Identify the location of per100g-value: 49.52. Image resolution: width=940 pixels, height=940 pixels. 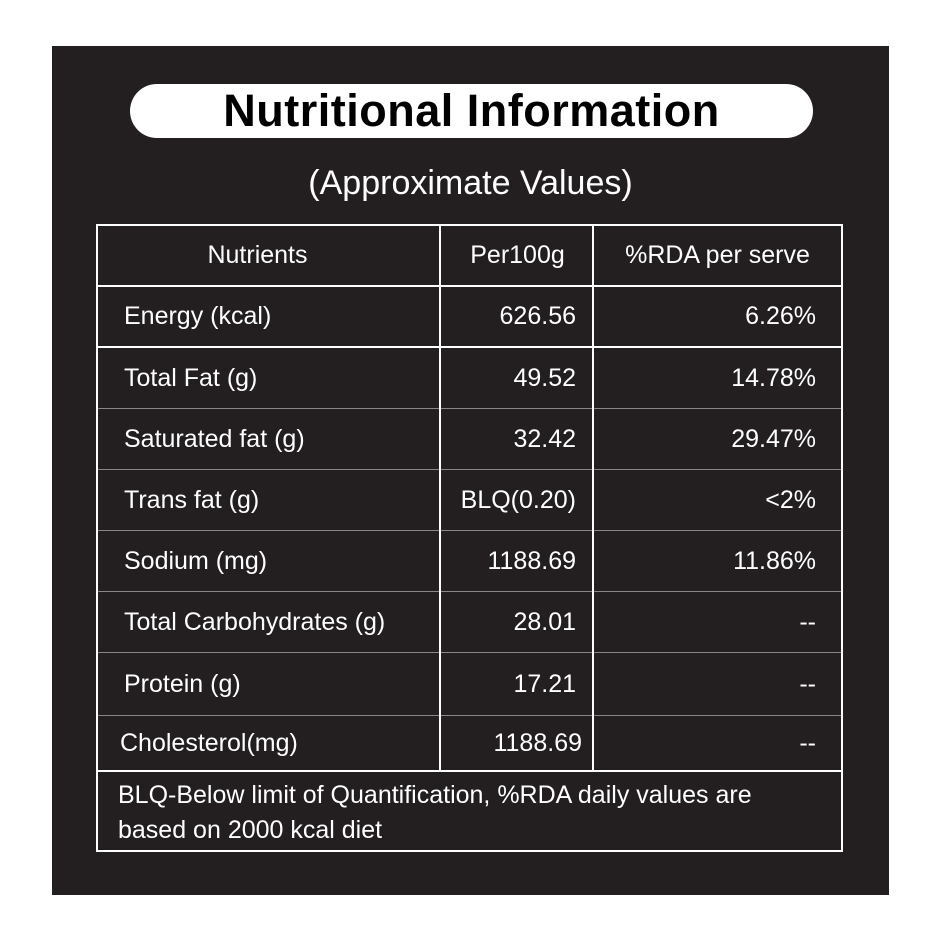
(544, 377).